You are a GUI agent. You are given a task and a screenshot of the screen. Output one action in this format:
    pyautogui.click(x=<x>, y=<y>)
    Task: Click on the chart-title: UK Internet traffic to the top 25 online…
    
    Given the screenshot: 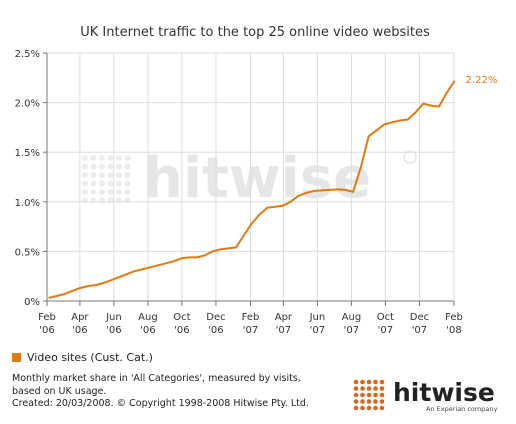 What is the action you would take?
    pyautogui.click(x=255, y=32)
    